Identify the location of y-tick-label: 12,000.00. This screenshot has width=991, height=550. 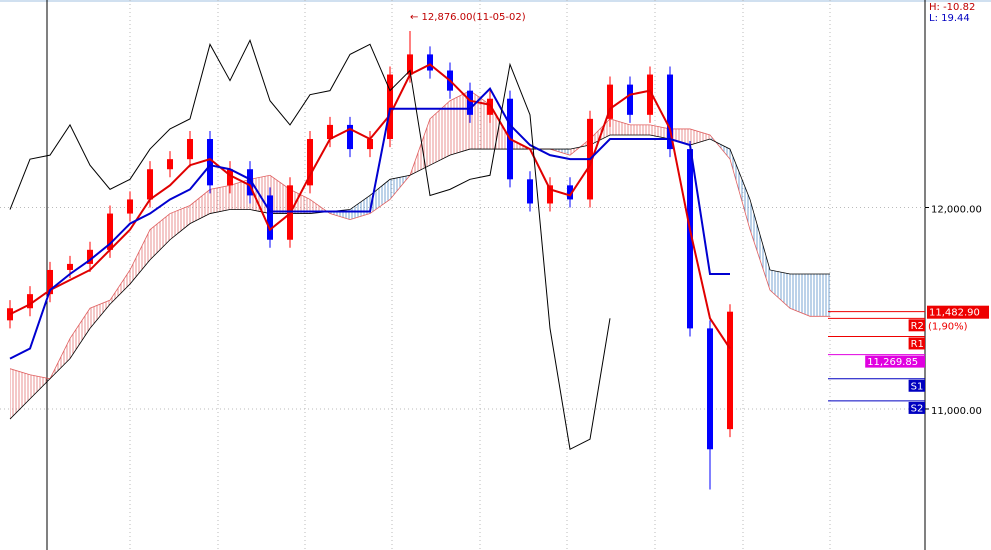
(956, 210).